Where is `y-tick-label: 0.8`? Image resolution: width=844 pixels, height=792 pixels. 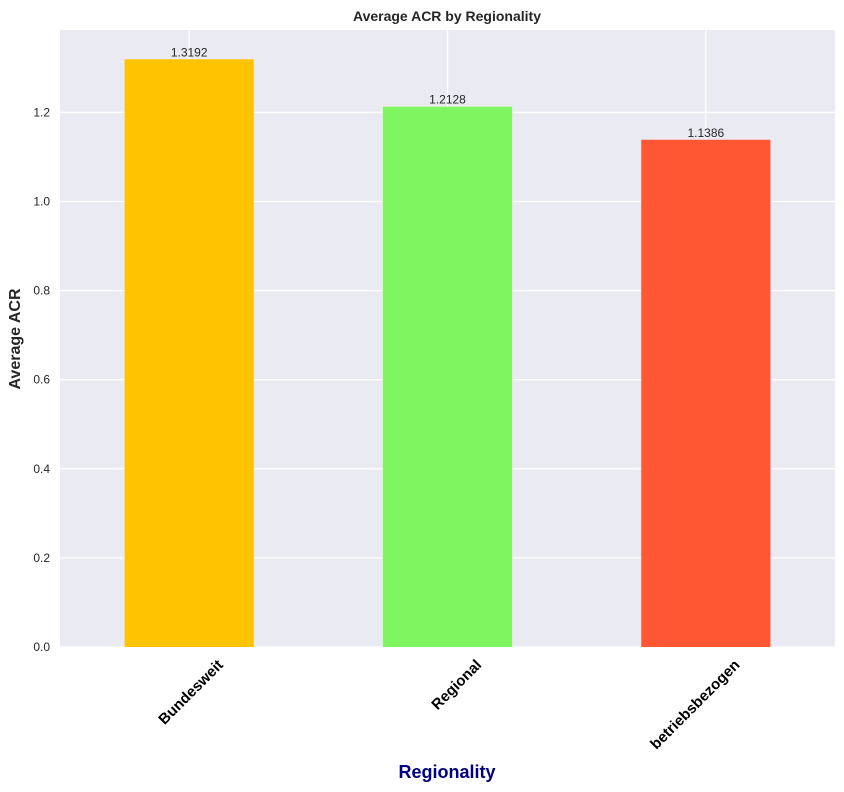 y-tick-label: 0.8 is located at coordinates (41, 291).